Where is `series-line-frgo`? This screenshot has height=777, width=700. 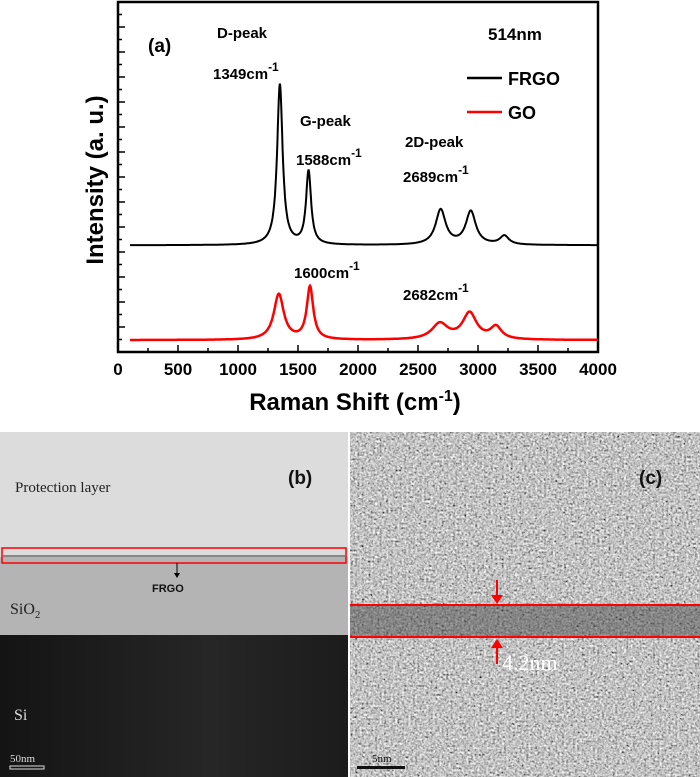
series-line-frgo is located at coordinates (364, 165).